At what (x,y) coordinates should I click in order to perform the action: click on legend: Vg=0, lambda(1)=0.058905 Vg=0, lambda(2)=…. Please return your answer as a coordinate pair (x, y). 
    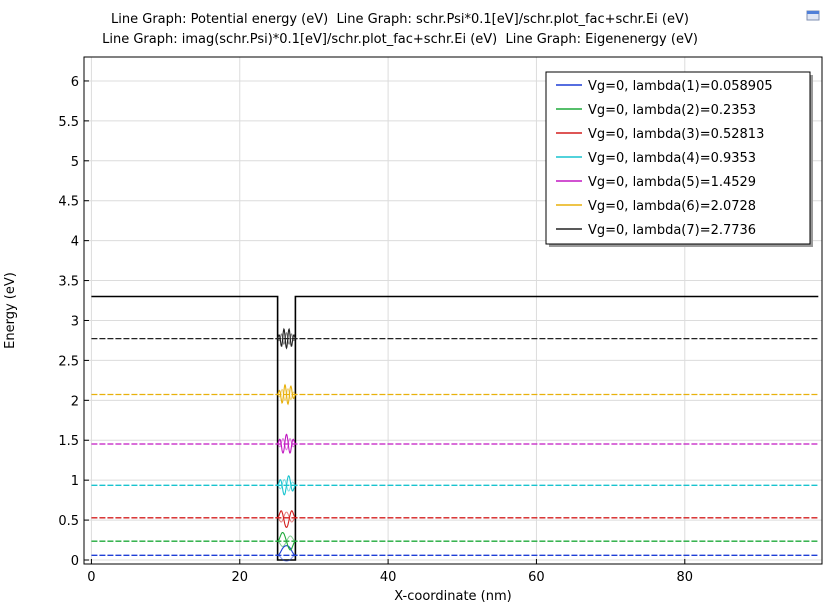
    Looking at the image, I should click on (679, 159).